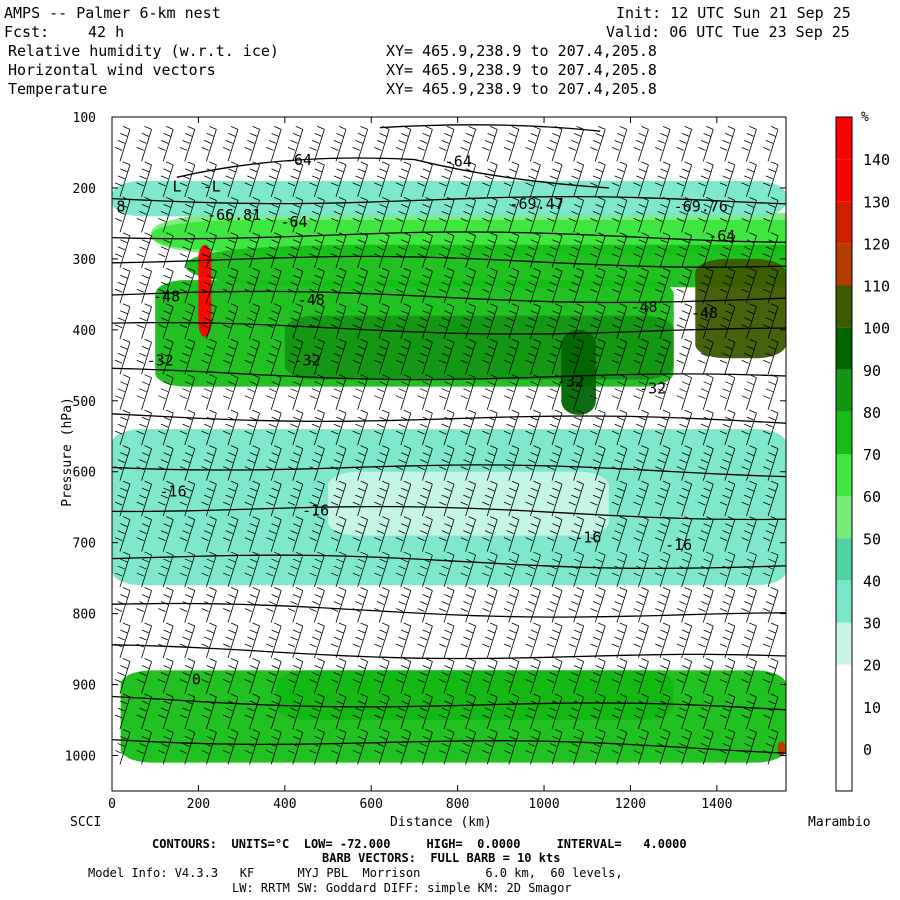 The image size is (900, 900). Describe the element at coordinates (27, 32) in the screenshot. I see `forecast-label: Fcst:` at that location.